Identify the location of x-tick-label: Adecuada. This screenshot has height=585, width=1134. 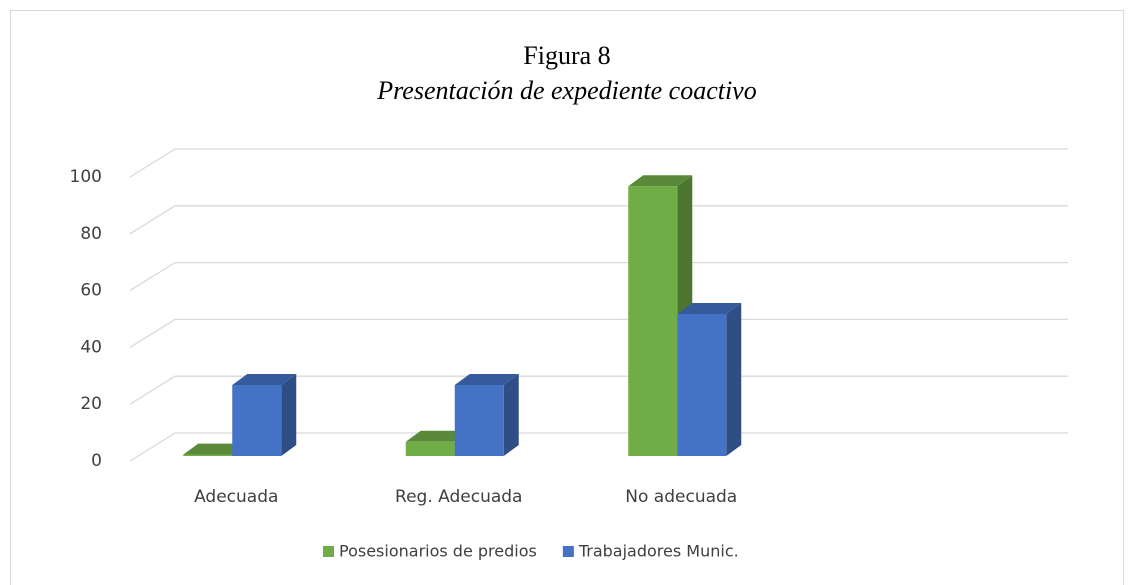
(236, 497).